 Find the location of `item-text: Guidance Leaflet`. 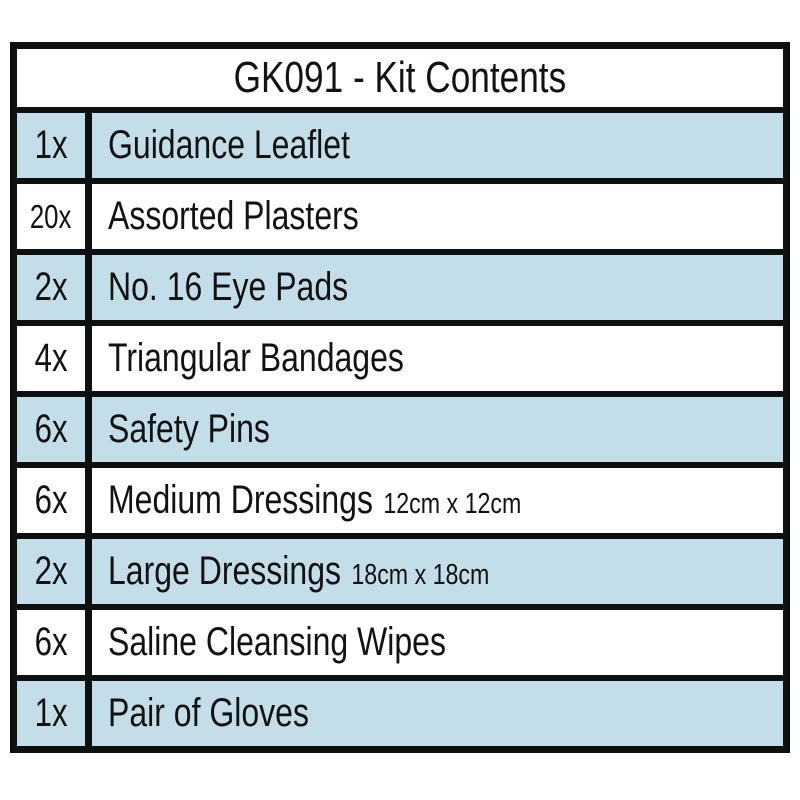

item-text: Guidance Leaflet is located at coordinates (229, 145).